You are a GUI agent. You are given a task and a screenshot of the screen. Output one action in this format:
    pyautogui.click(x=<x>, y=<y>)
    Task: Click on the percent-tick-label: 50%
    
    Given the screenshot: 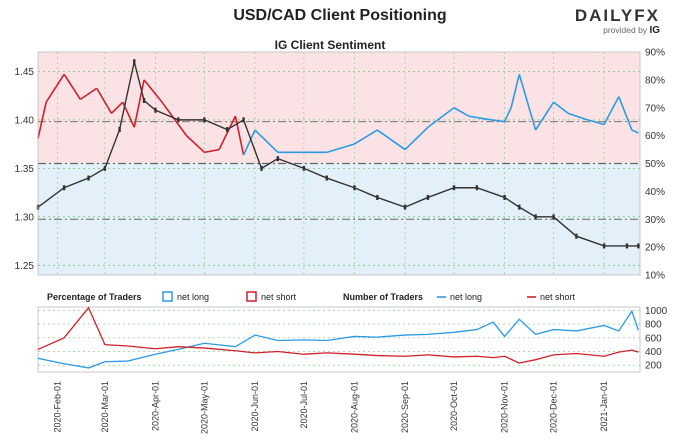 What is the action you would take?
    pyautogui.click(x=655, y=164)
    